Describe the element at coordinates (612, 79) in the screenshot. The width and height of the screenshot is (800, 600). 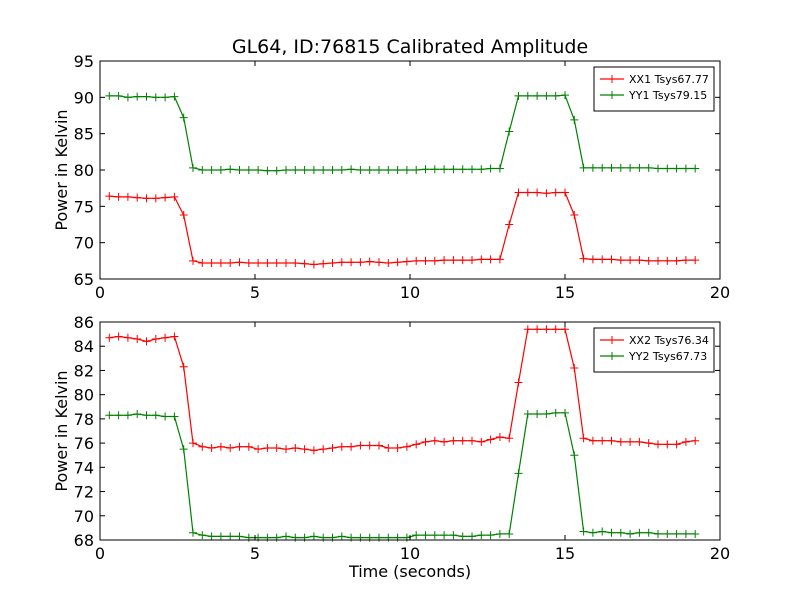
I see `legend-marker` at that location.